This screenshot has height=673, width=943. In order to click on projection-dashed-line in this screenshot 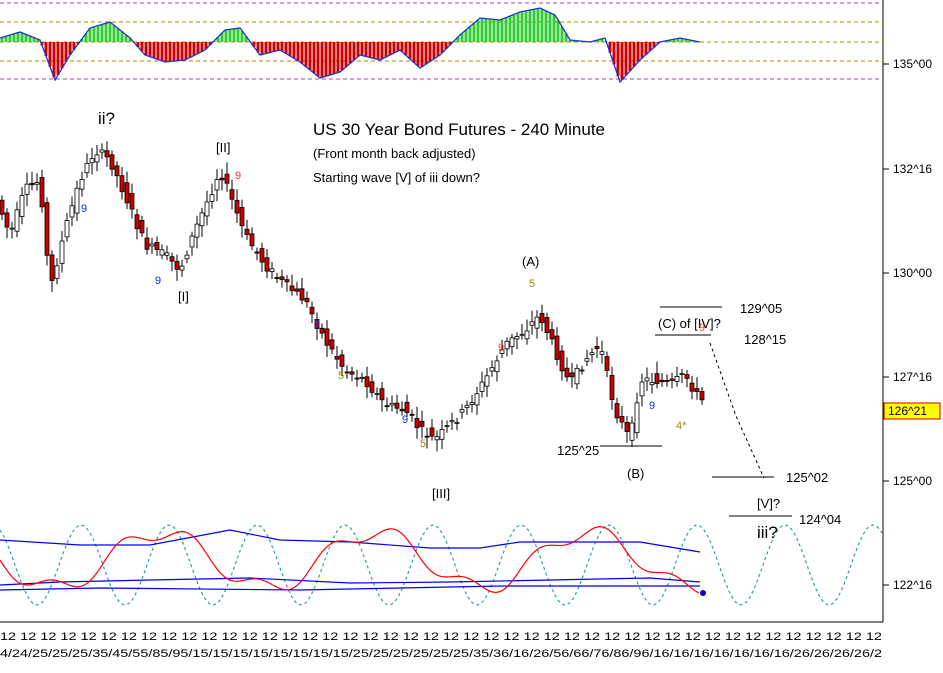, I will do `click(737, 410)`.